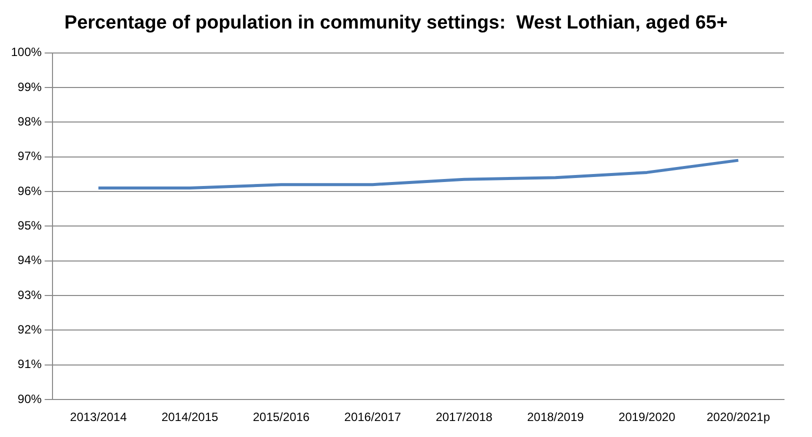 The height and width of the screenshot is (437, 812). I want to click on y-tick-label: 99%, so click(30, 87).